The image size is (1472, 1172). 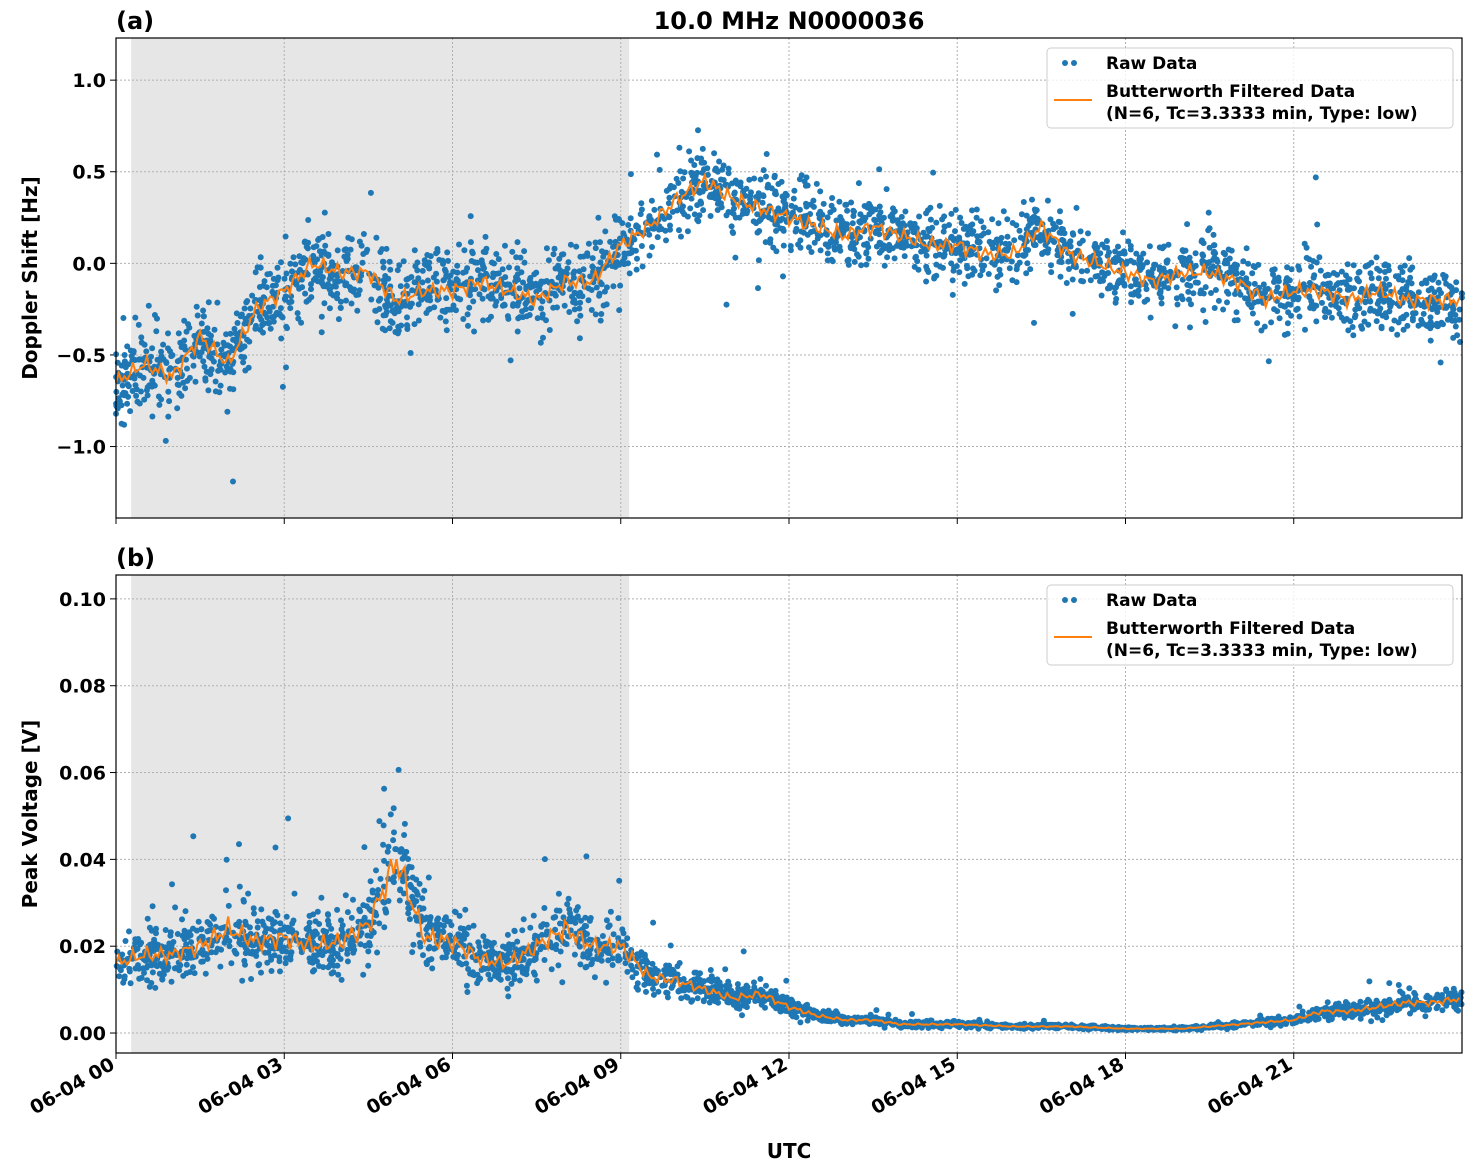 What do you see at coordinates (1065, 63) in the screenshot?
I see `legend-marker-raw` at bounding box center [1065, 63].